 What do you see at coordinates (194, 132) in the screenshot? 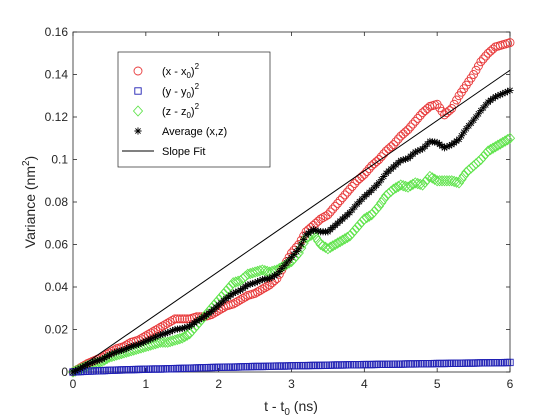
I see `legend-label: Average (x,z)` at bounding box center [194, 132].